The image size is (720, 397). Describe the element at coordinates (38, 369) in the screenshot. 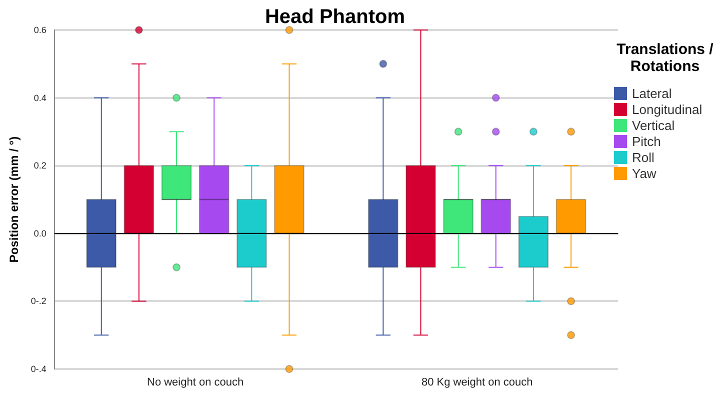

I see `y-tick-label: 0-.4` at that location.